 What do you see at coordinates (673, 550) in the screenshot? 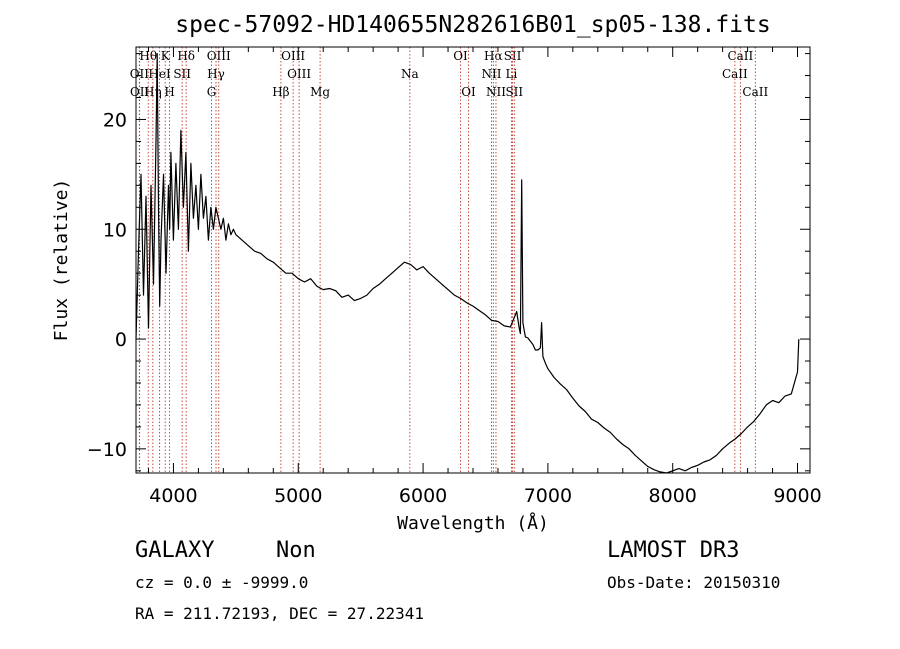
I see `survey-name: LAMOST DR3` at bounding box center [673, 550].